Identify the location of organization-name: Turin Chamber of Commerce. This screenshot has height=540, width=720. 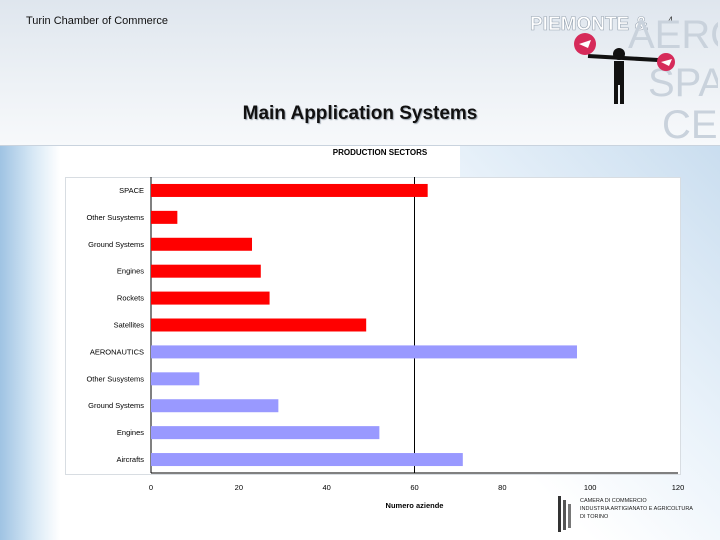
(97, 21).